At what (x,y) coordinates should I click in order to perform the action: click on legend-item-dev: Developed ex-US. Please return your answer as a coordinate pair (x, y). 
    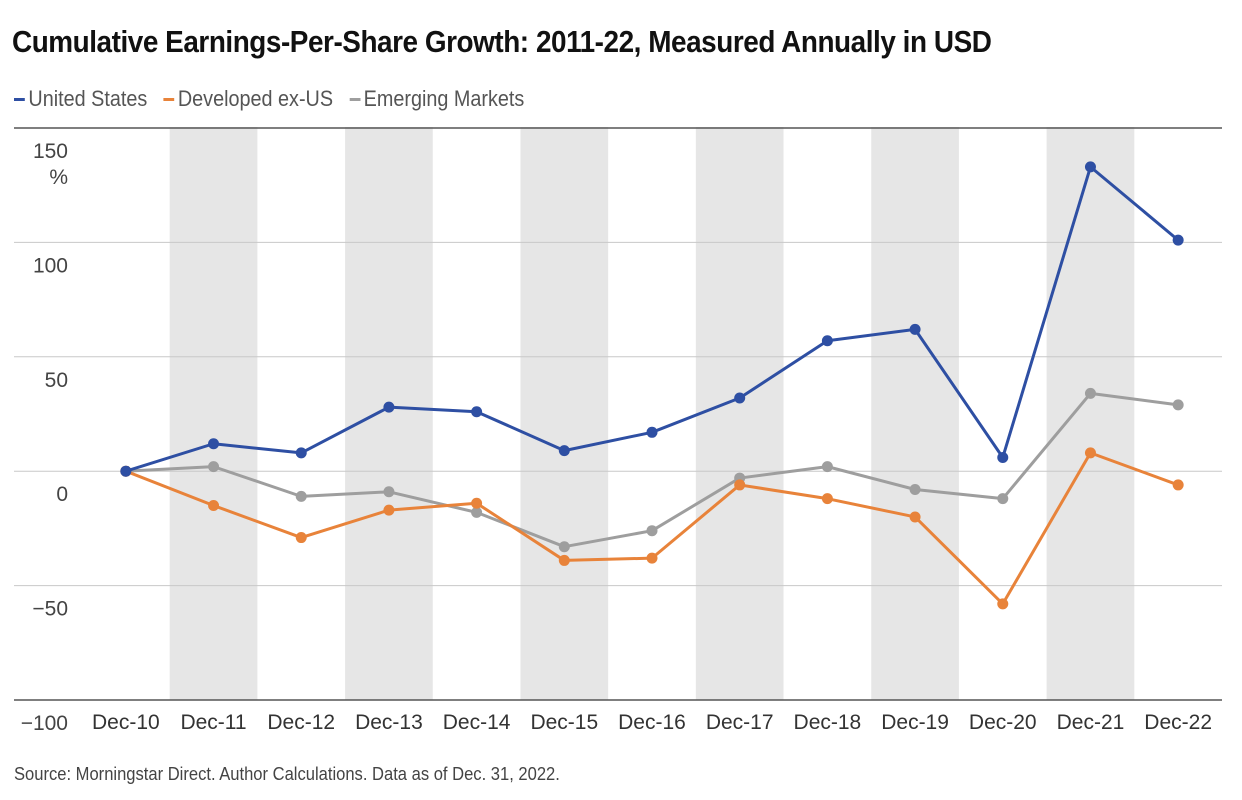
    Looking at the image, I should click on (248, 99).